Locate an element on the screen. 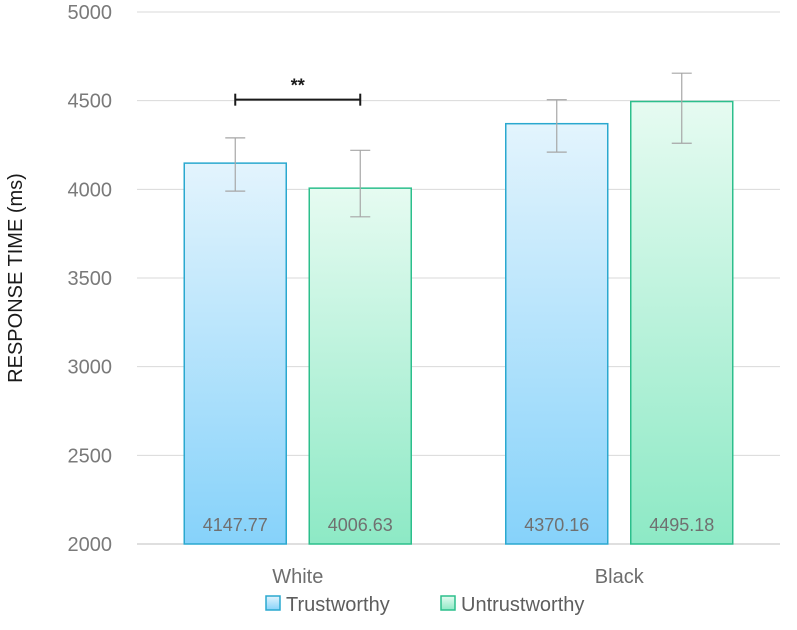 Image resolution: width=797 pixels, height=630 pixels. y-tick-label: 4000 is located at coordinates (90, 190).